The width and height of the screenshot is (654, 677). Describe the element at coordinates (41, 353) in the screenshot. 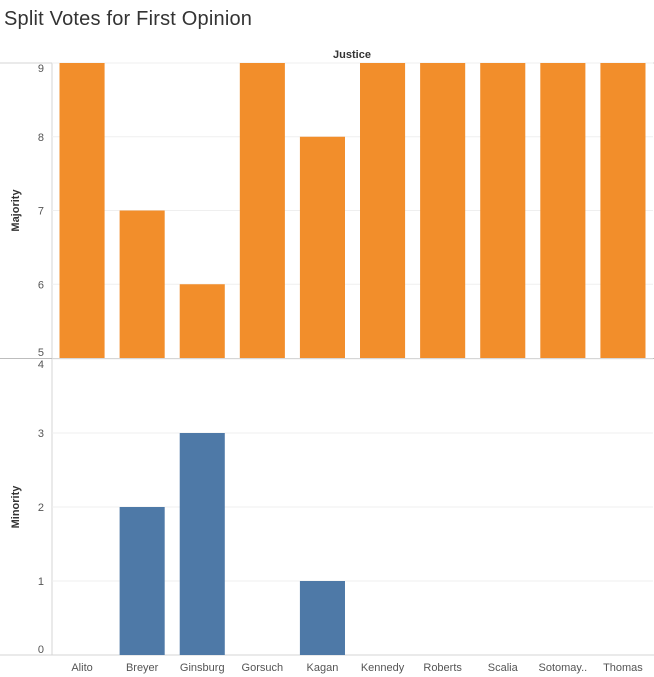

I see `majority-tick-label: 5` at that location.